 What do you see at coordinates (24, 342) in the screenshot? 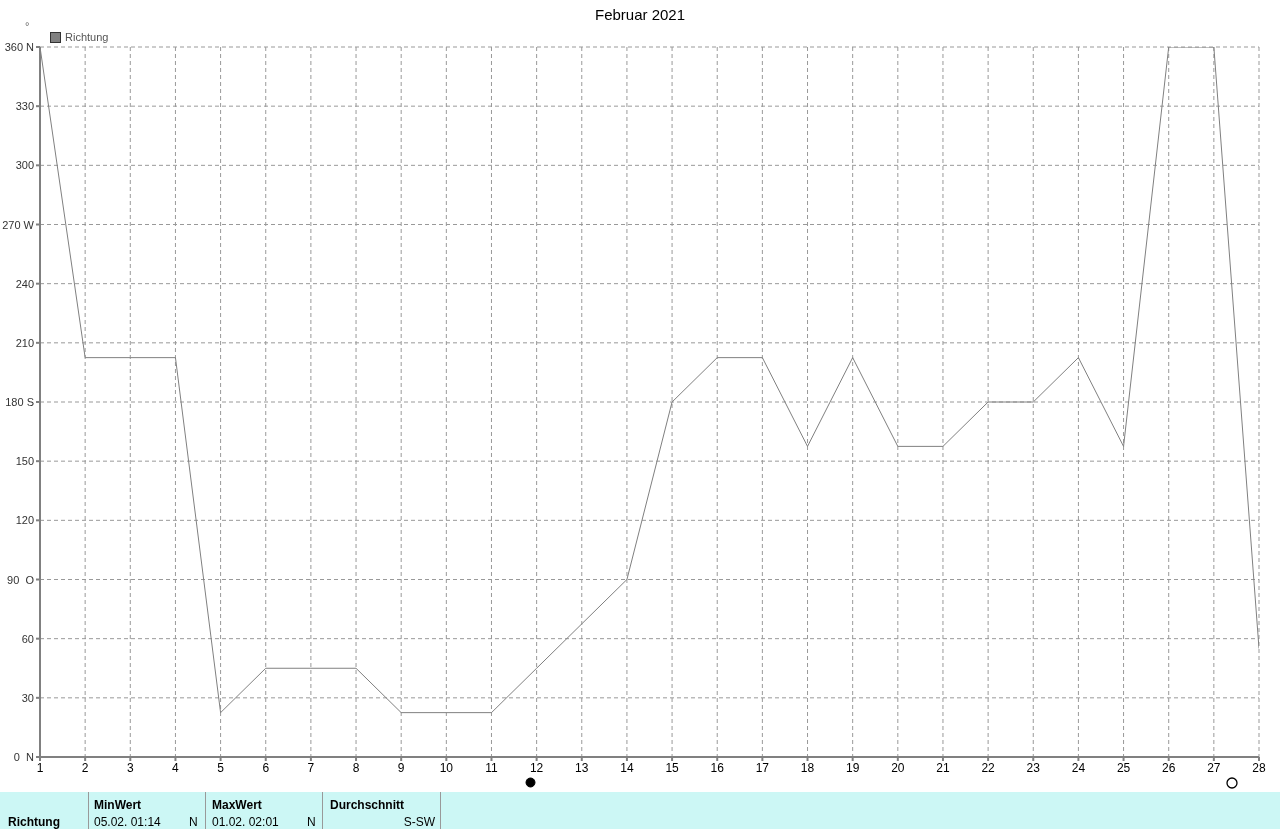
I see `y-tick-label: 210` at bounding box center [24, 342].